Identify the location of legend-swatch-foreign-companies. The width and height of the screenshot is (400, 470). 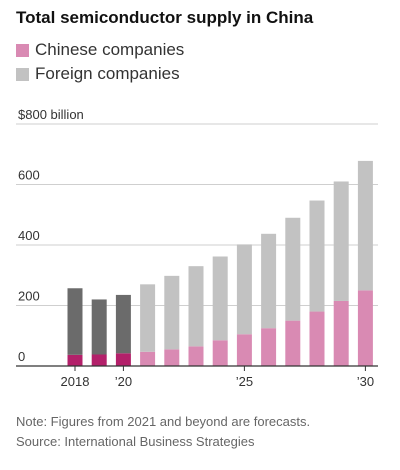
(22, 74).